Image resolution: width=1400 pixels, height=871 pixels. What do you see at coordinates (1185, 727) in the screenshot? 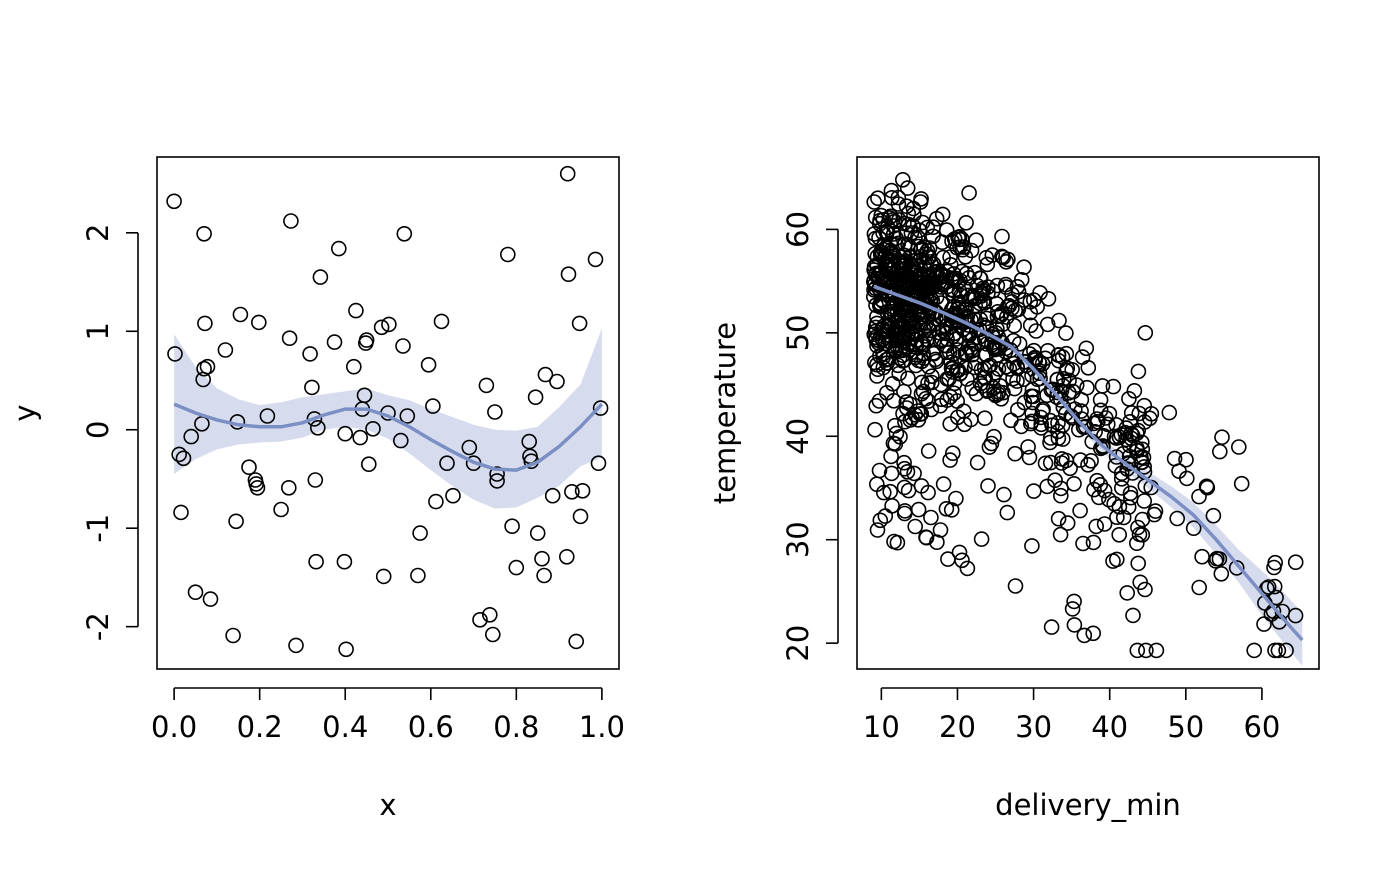
I see `right-x-tick-label: 50` at bounding box center [1185, 727].